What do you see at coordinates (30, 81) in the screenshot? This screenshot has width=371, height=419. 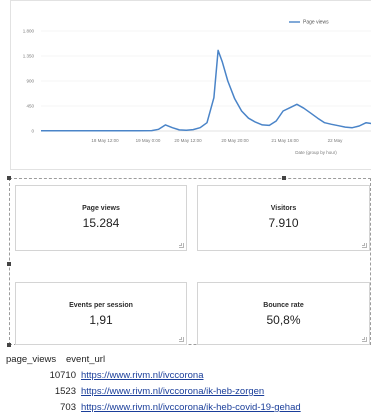 I see `y-tick-label: 900` at bounding box center [30, 81].